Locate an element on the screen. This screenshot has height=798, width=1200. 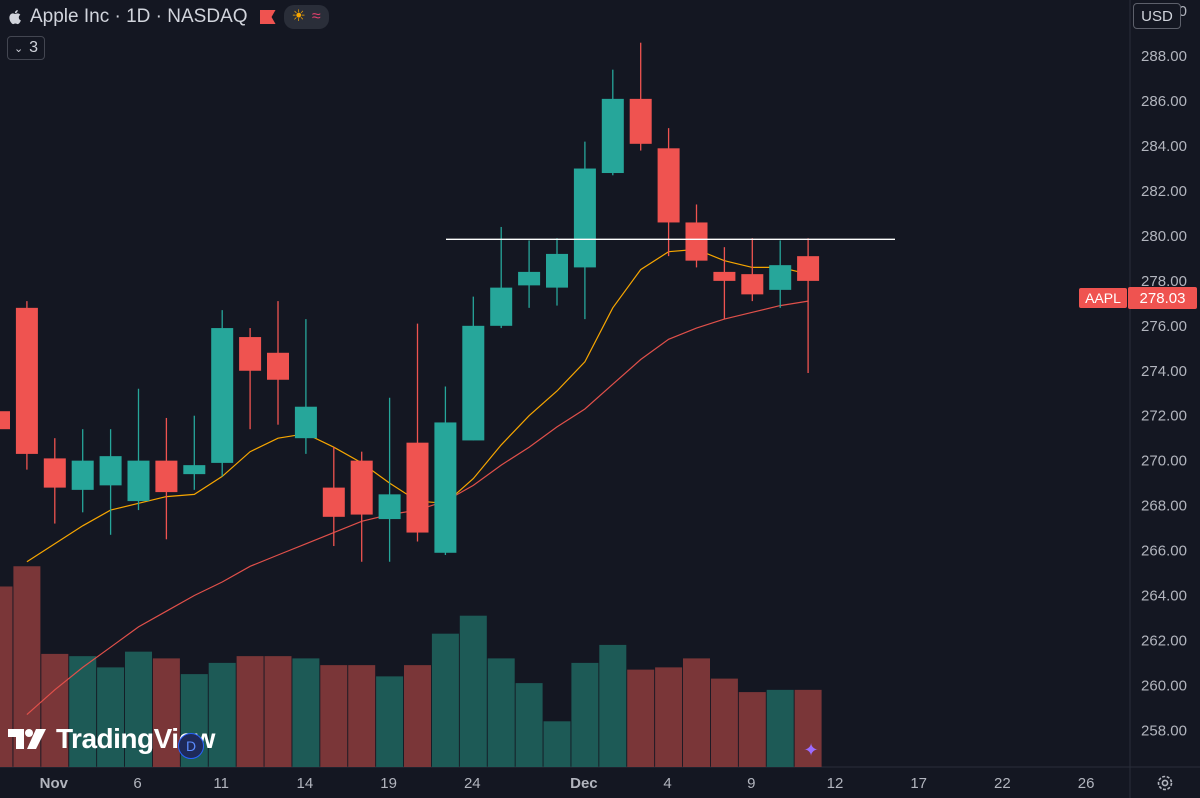
indicators-toggle: ⌄ 3 is located at coordinates (26, 48).